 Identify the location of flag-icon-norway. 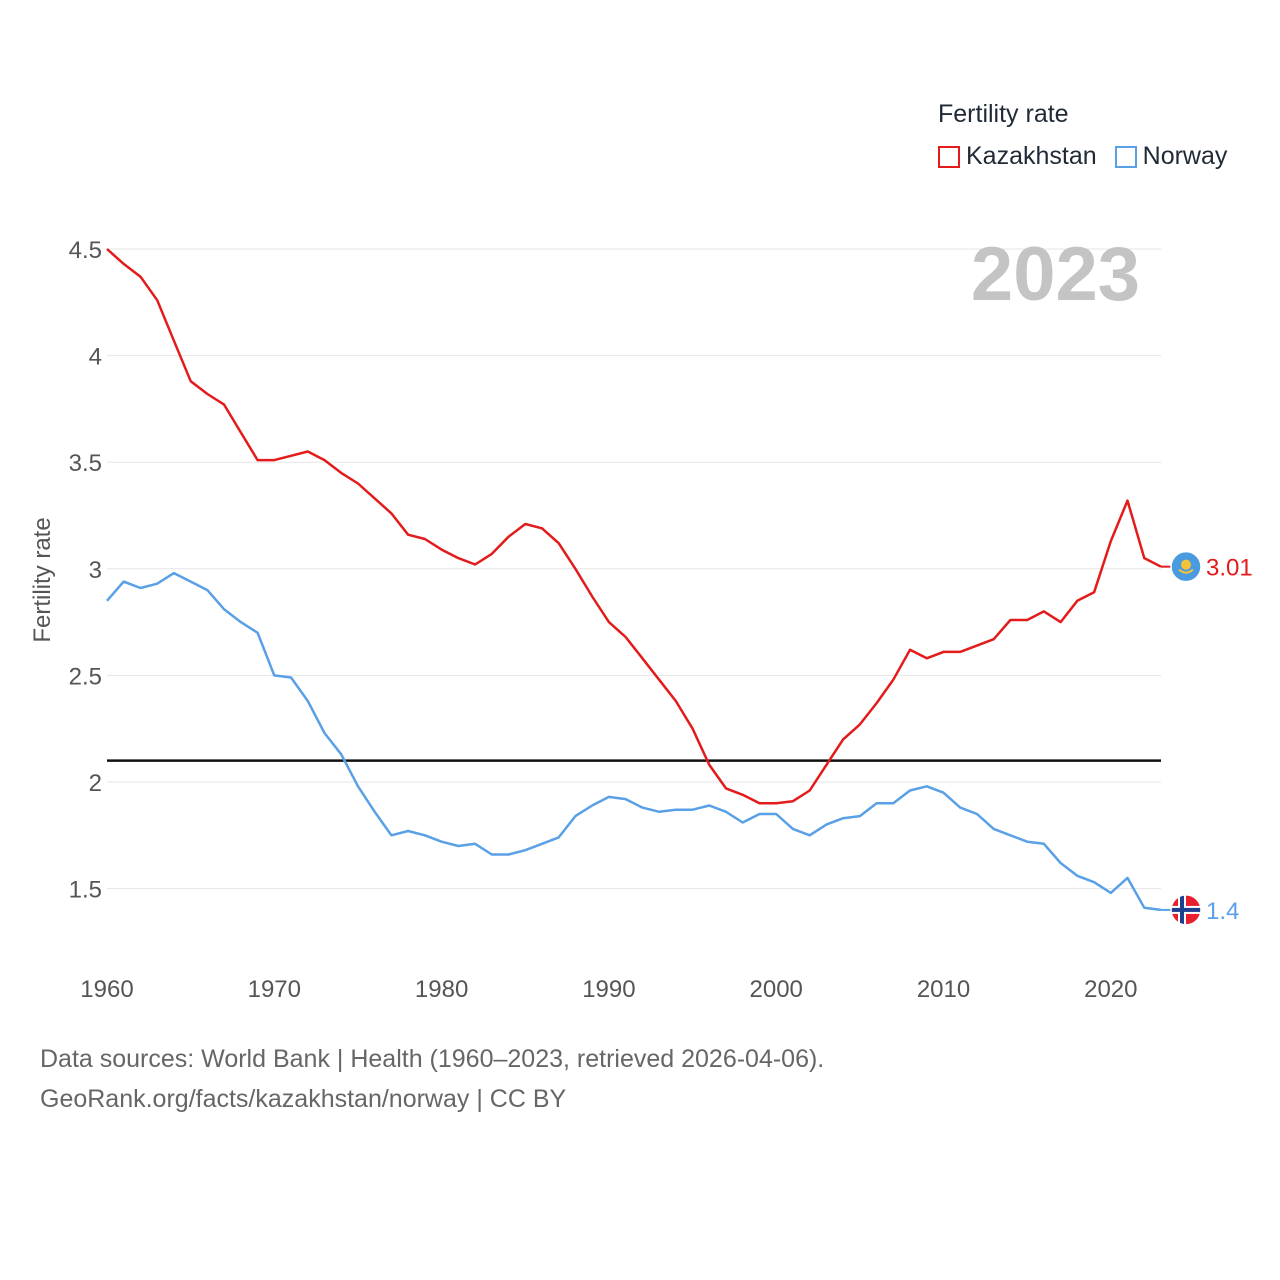
(1186, 910).